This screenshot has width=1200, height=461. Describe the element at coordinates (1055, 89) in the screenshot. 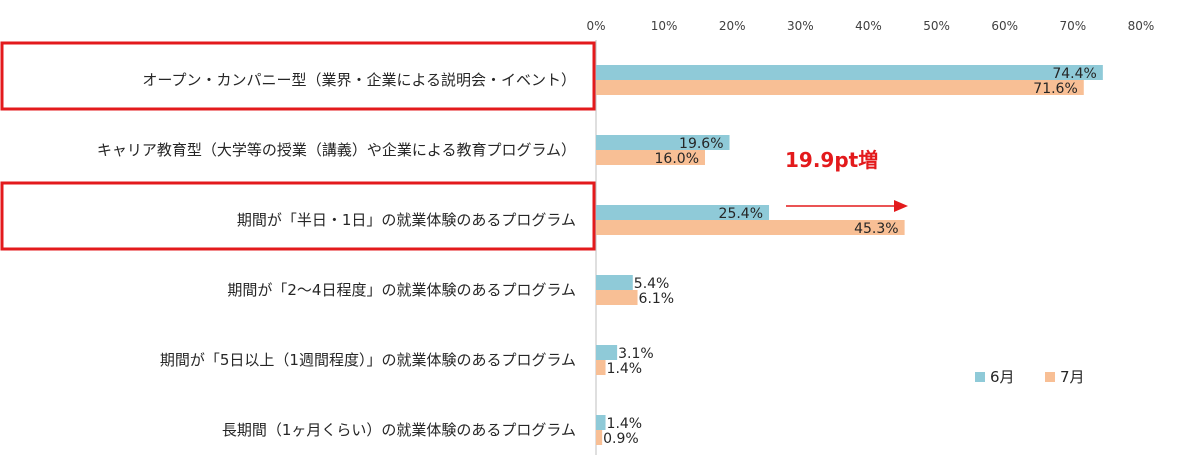

I see `data-label-july: 71.6%` at that location.